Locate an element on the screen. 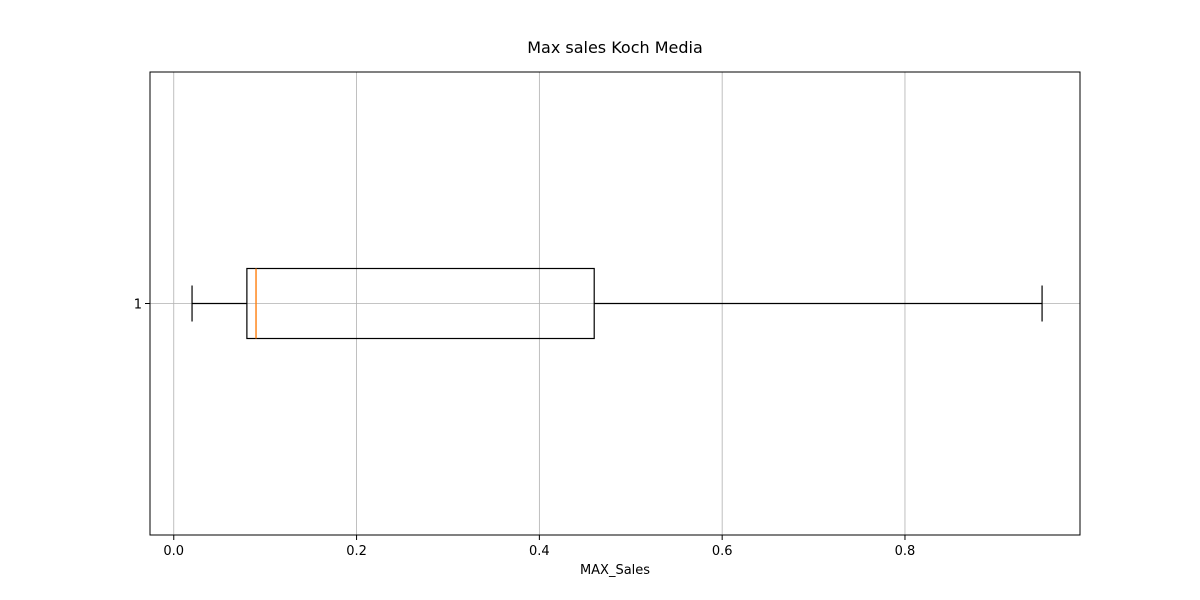 This screenshot has height=600, width=1200. plot-area is located at coordinates (617, 303).